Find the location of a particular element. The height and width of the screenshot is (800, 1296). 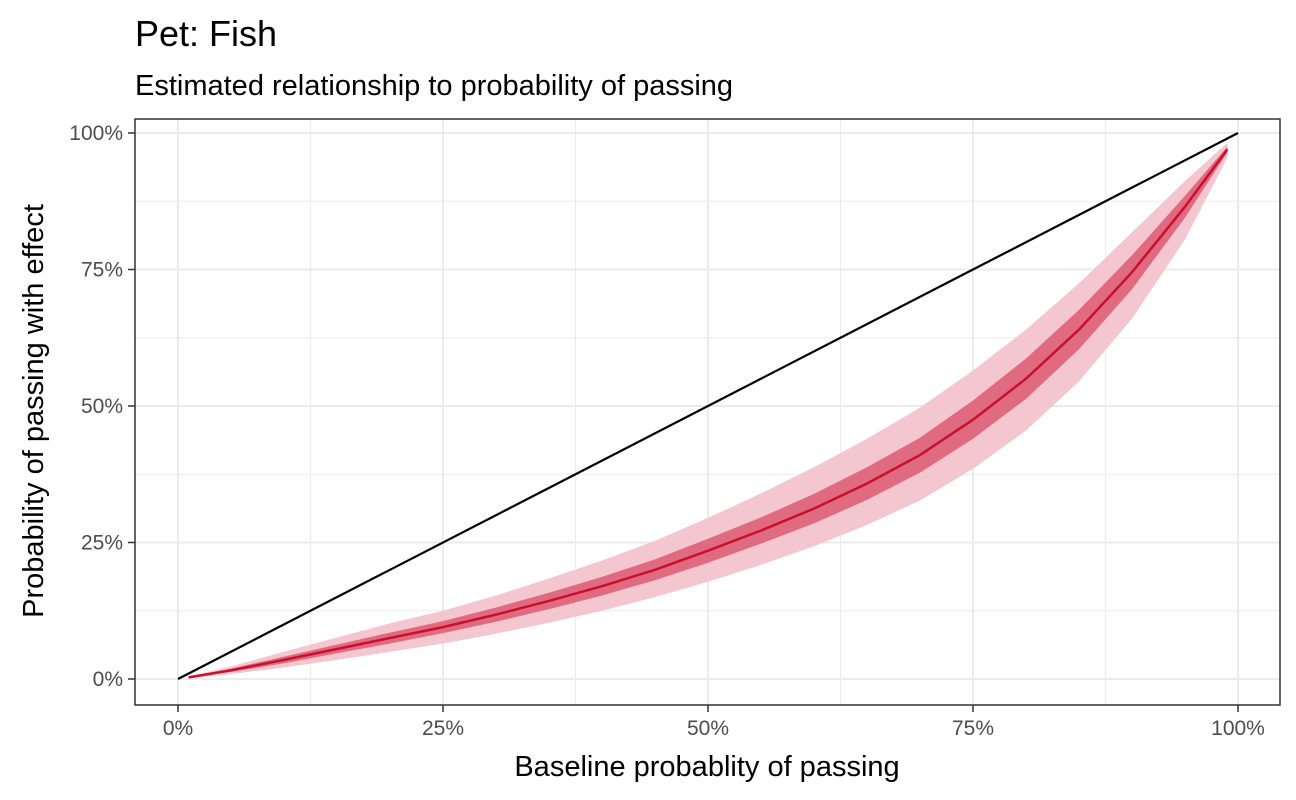

y-axis: 0% 25% 50% 75% 100% is located at coordinates (102, 406).